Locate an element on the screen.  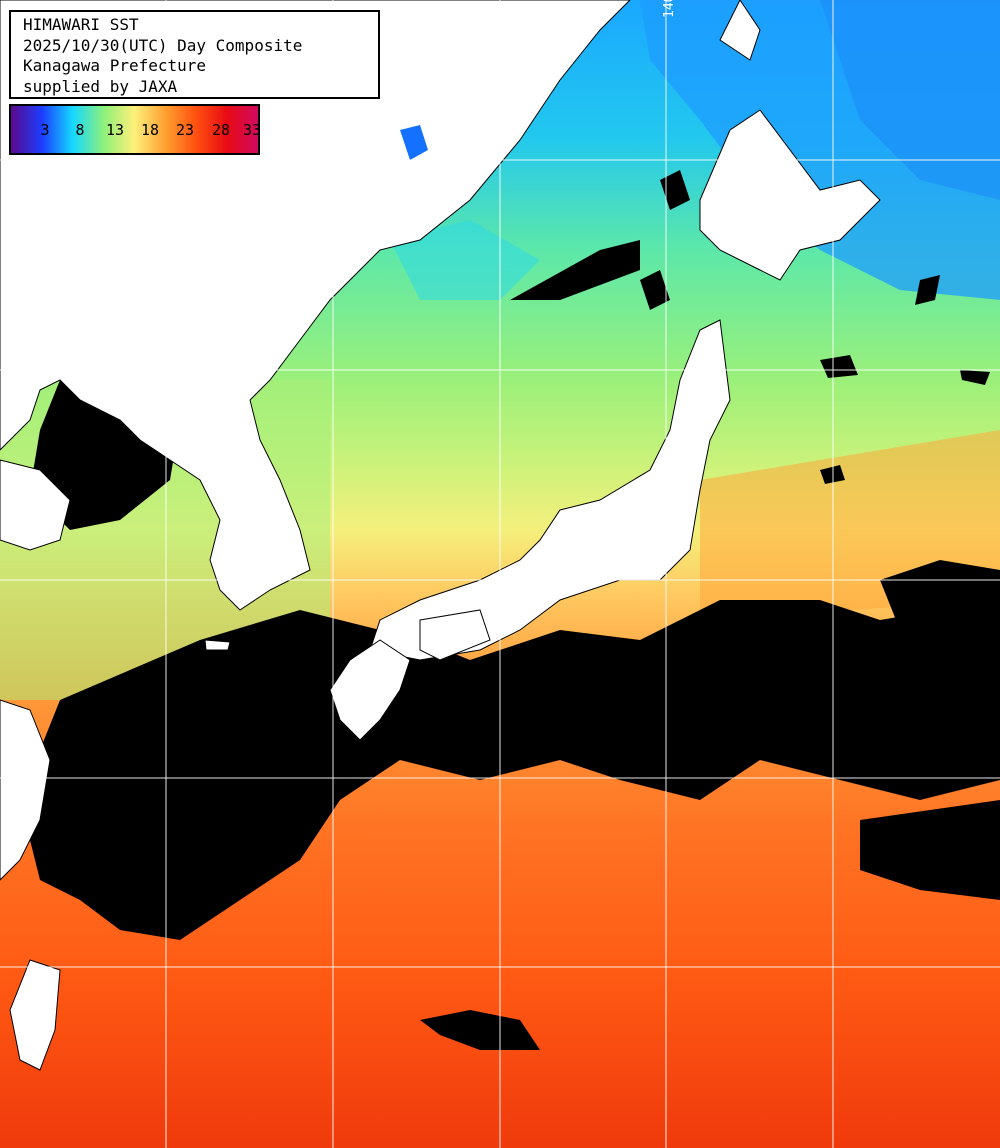
color-scale-gradient is located at coordinates (134, 129).